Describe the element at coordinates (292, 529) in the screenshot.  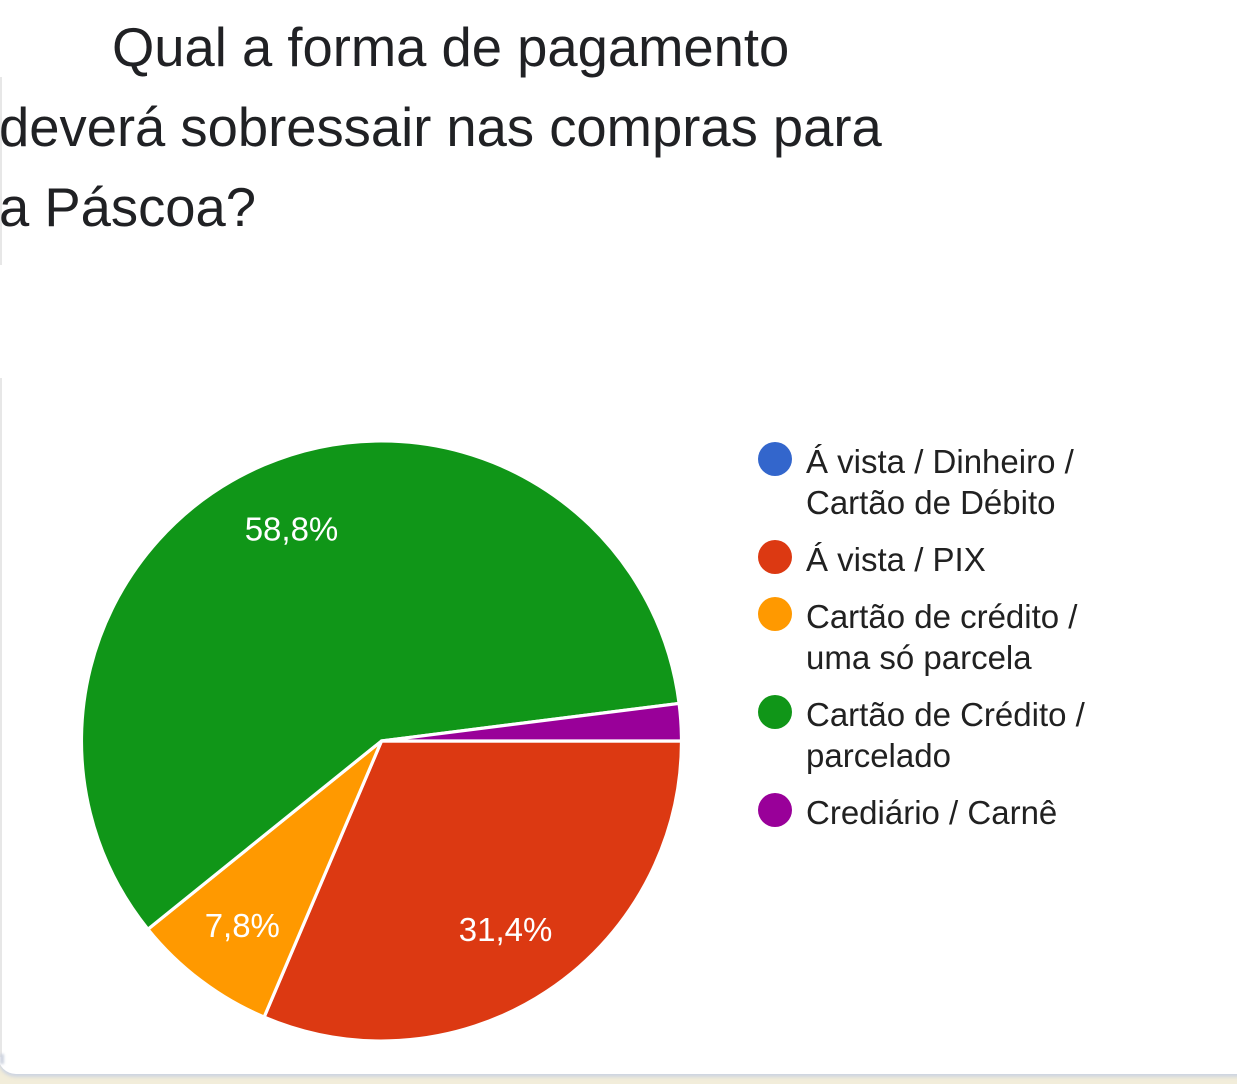
I see `svg-text: 58,8%` at that location.